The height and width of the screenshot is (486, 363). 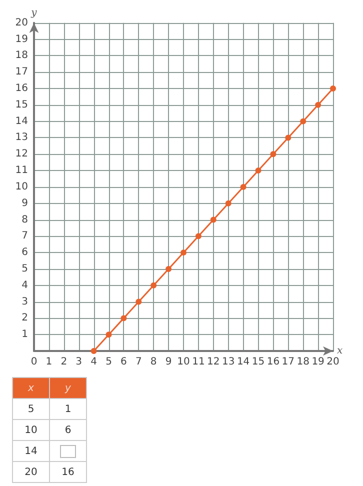 What do you see at coordinates (34, 13) in the screenshot?
I see `y-axis-title: y` at bounding box center [34, 13].